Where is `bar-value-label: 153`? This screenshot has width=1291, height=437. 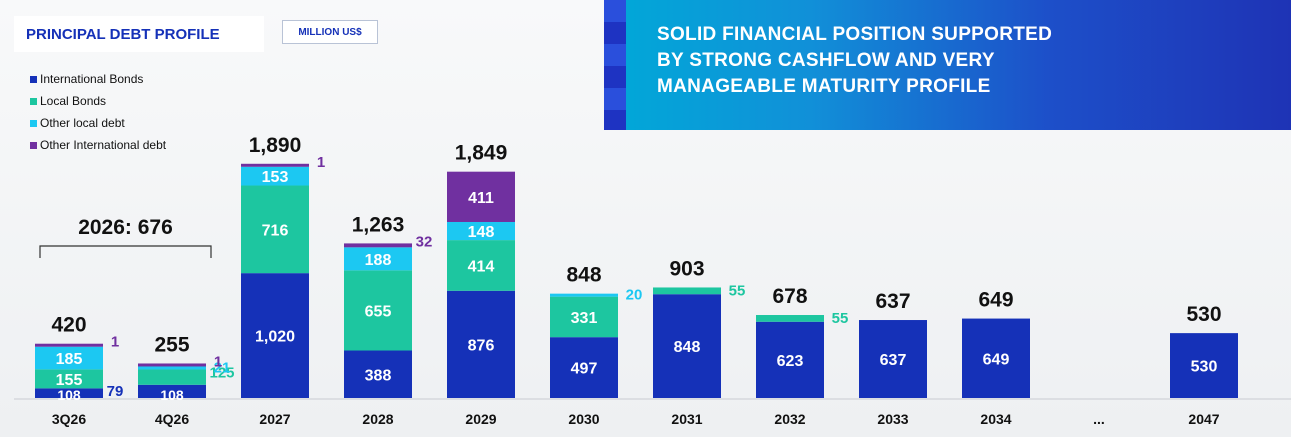 bar-value-label: 153 is located at coordinates (275, 177).